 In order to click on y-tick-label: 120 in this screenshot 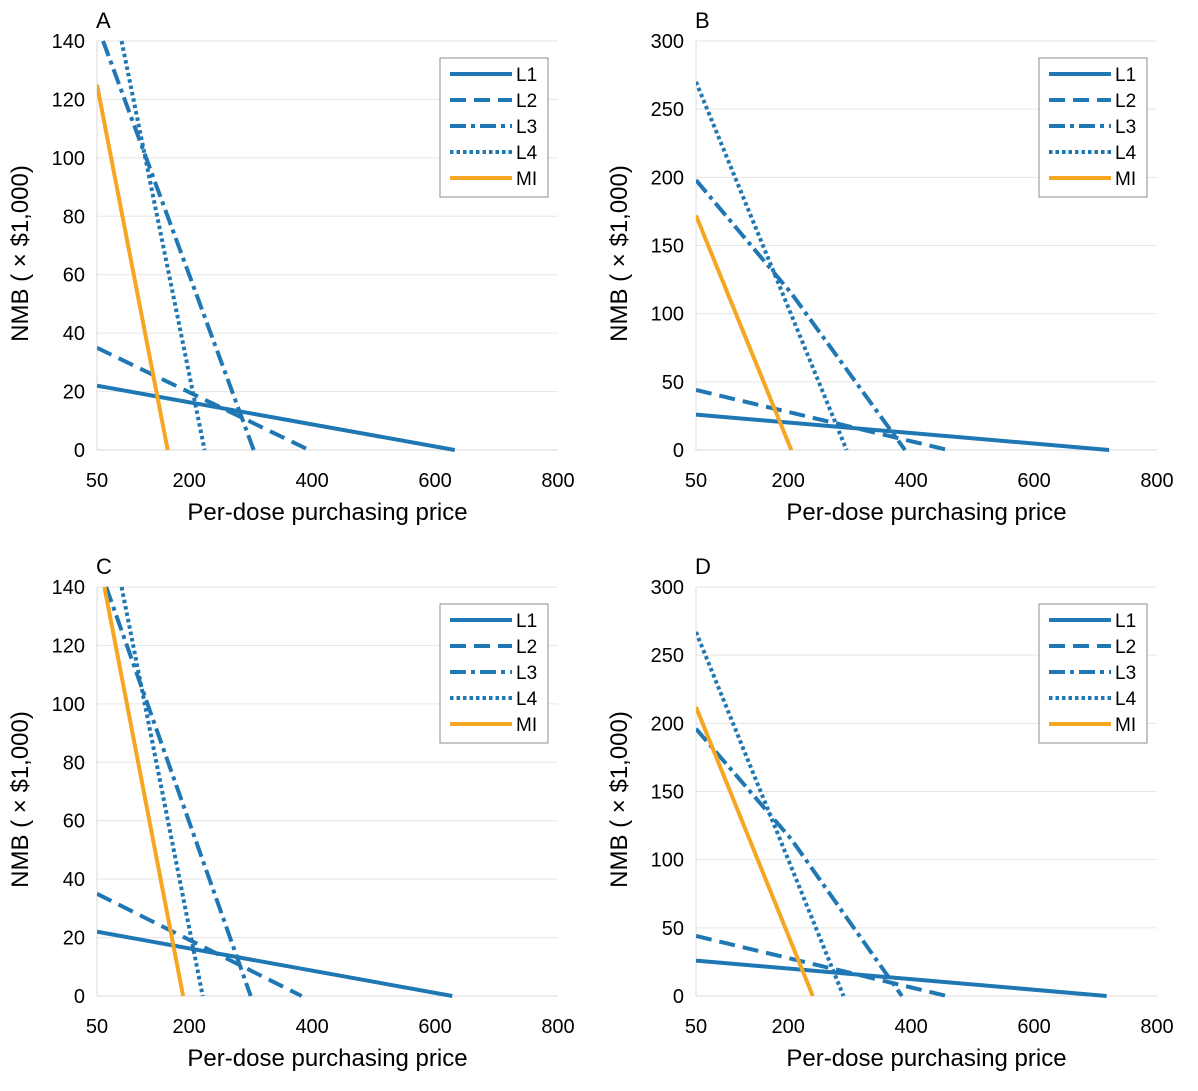, I will do `click(68, 100)`.